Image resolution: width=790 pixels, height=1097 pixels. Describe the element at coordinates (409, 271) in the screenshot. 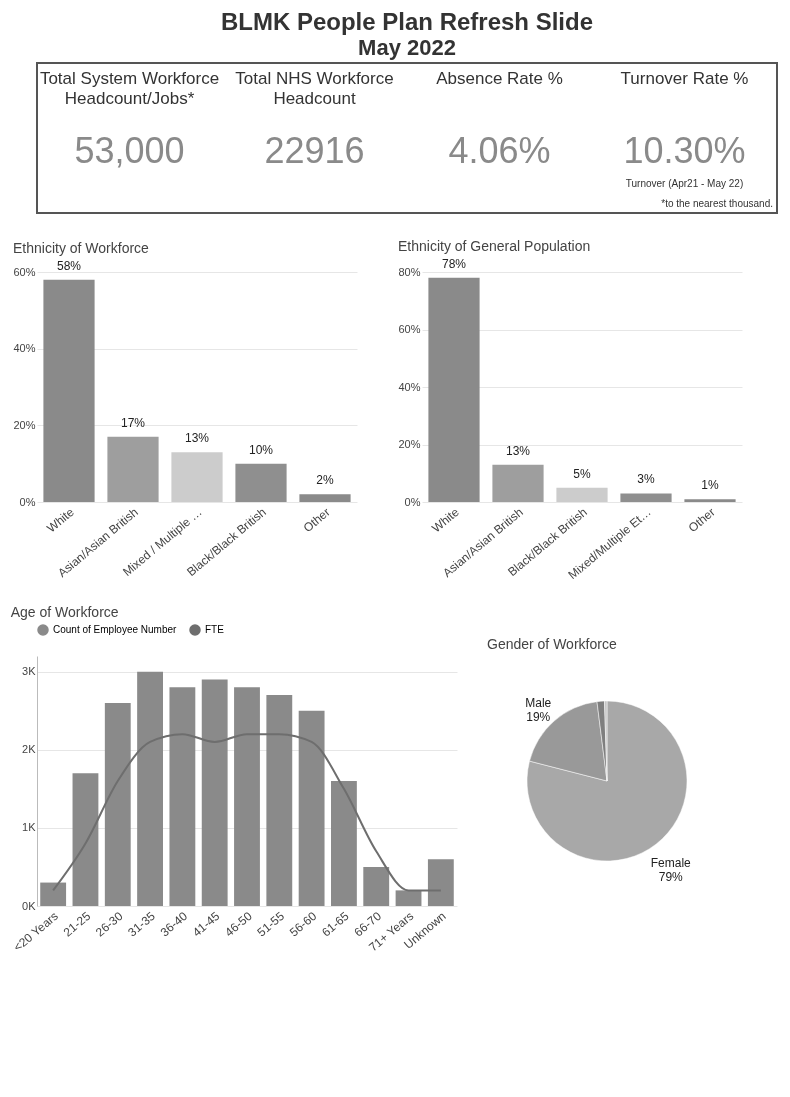

I see `y-tick-label: 80%` at that location.